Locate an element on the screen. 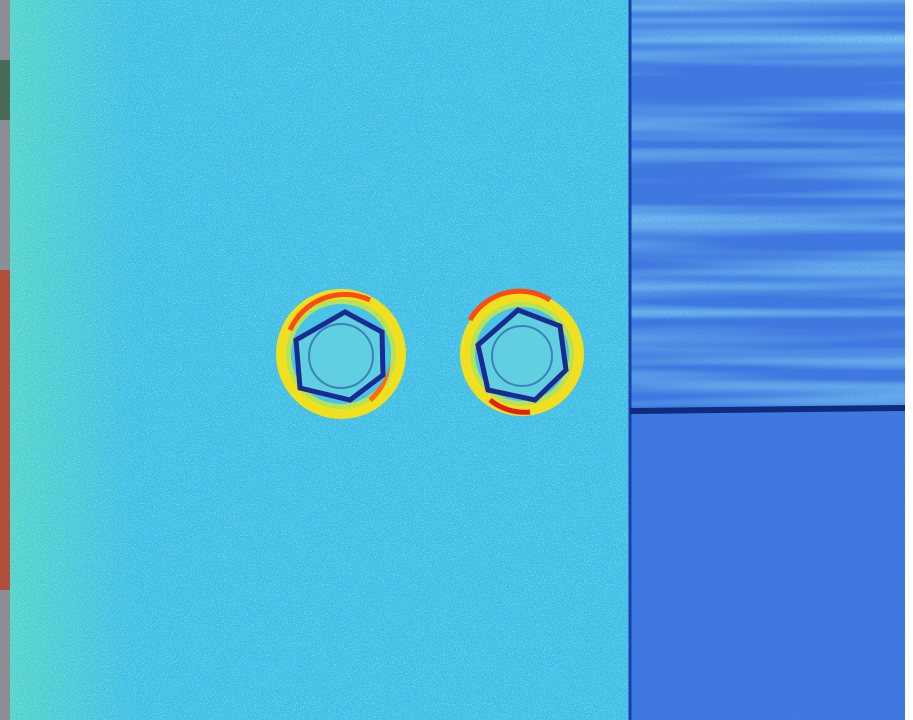 This screenshot has width=913, height=720. edge-strip-green is located at coordinates (5, 90).